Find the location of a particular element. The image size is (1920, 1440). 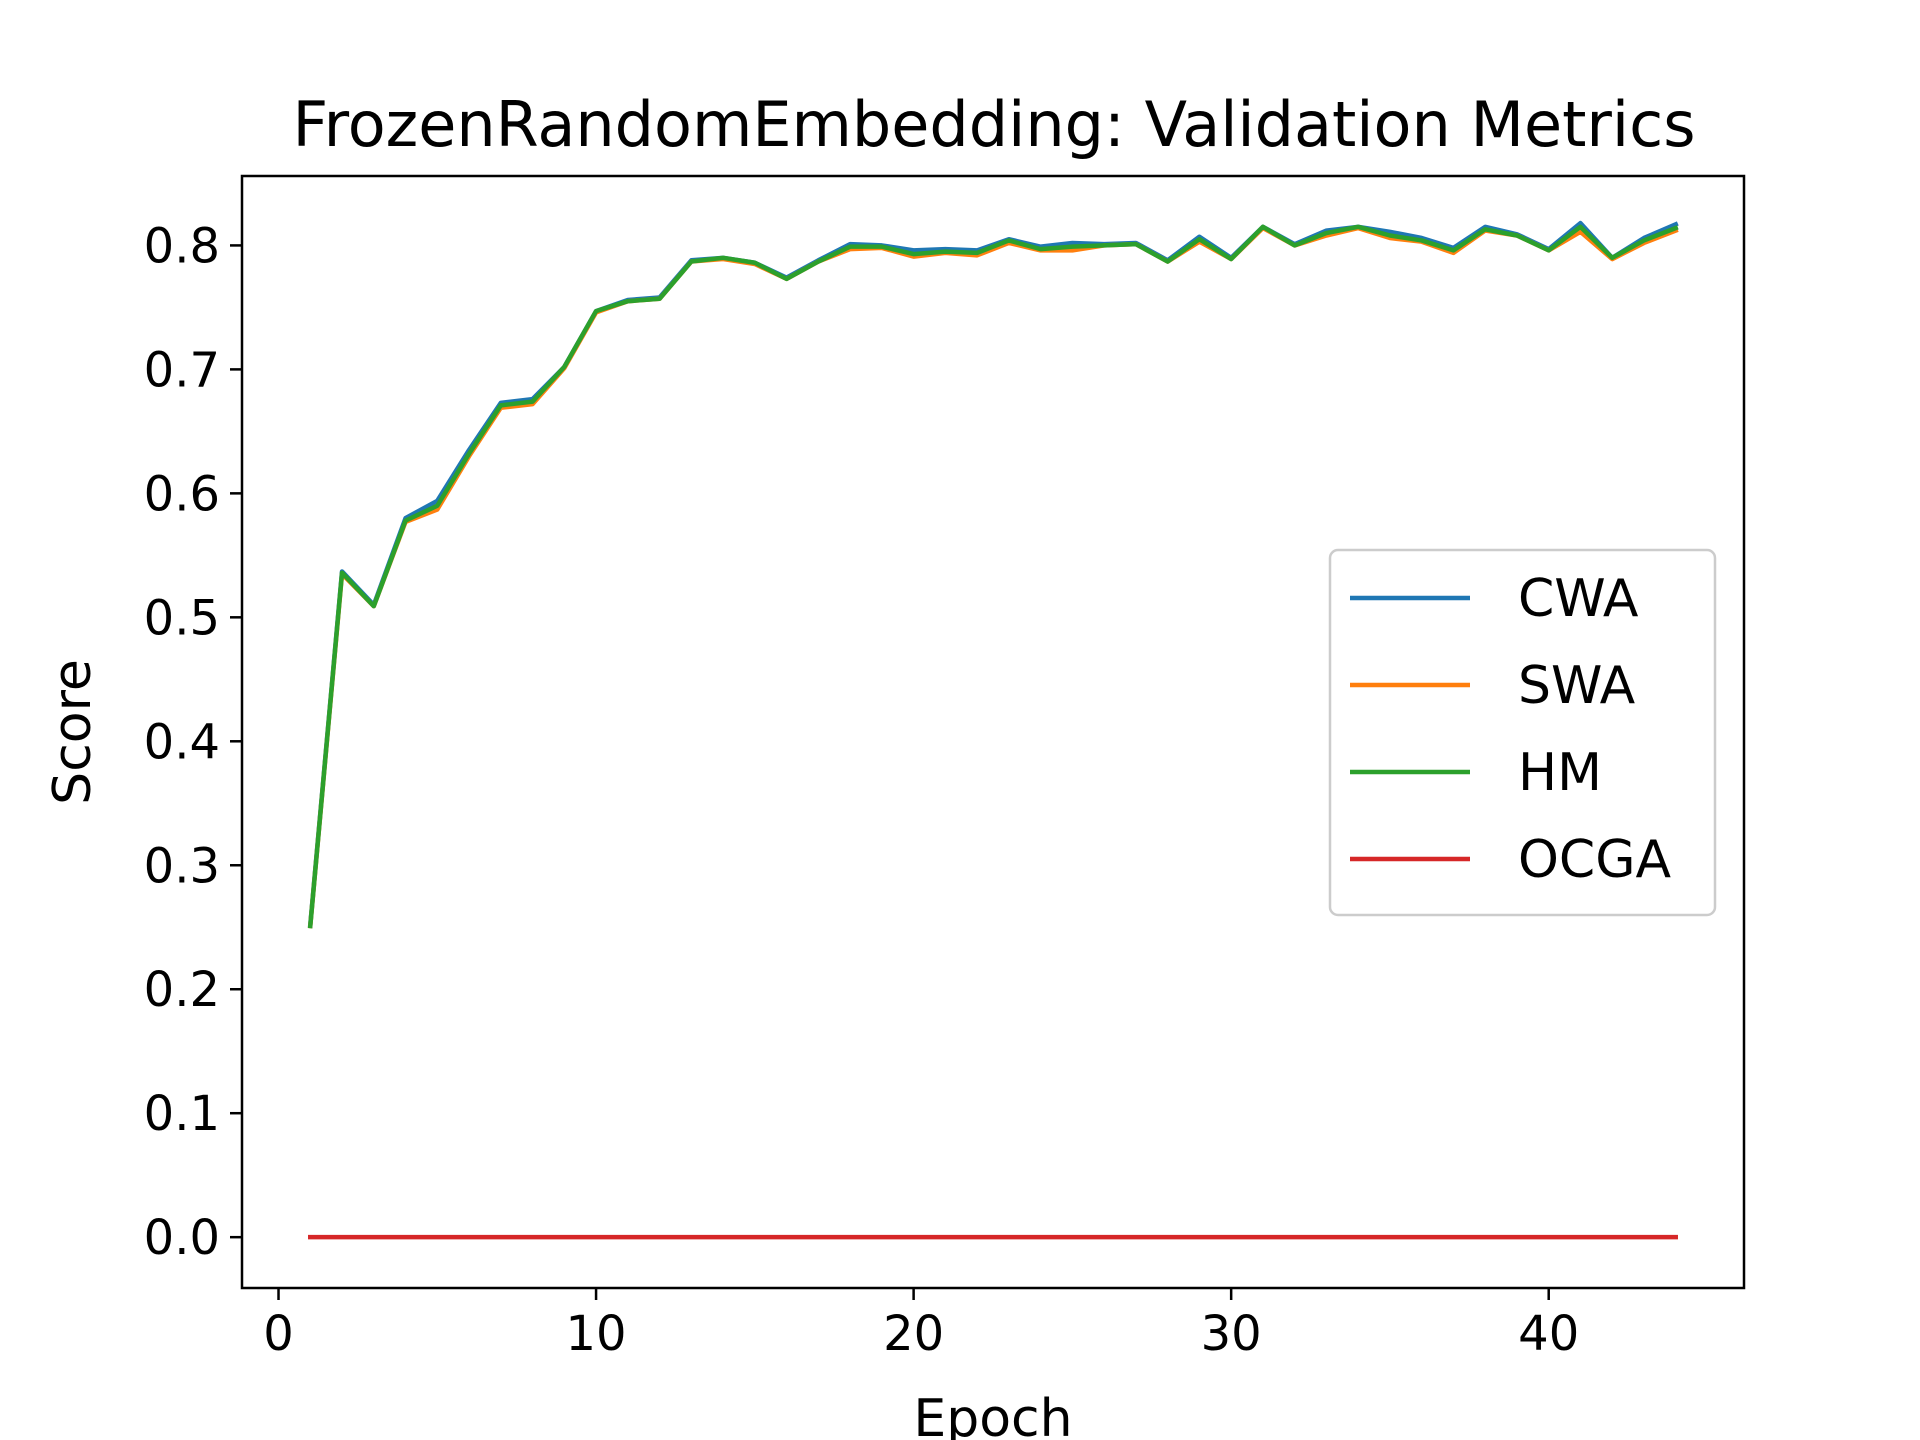

y-tick-label: 0.7 is located at coordinates (182, 370).